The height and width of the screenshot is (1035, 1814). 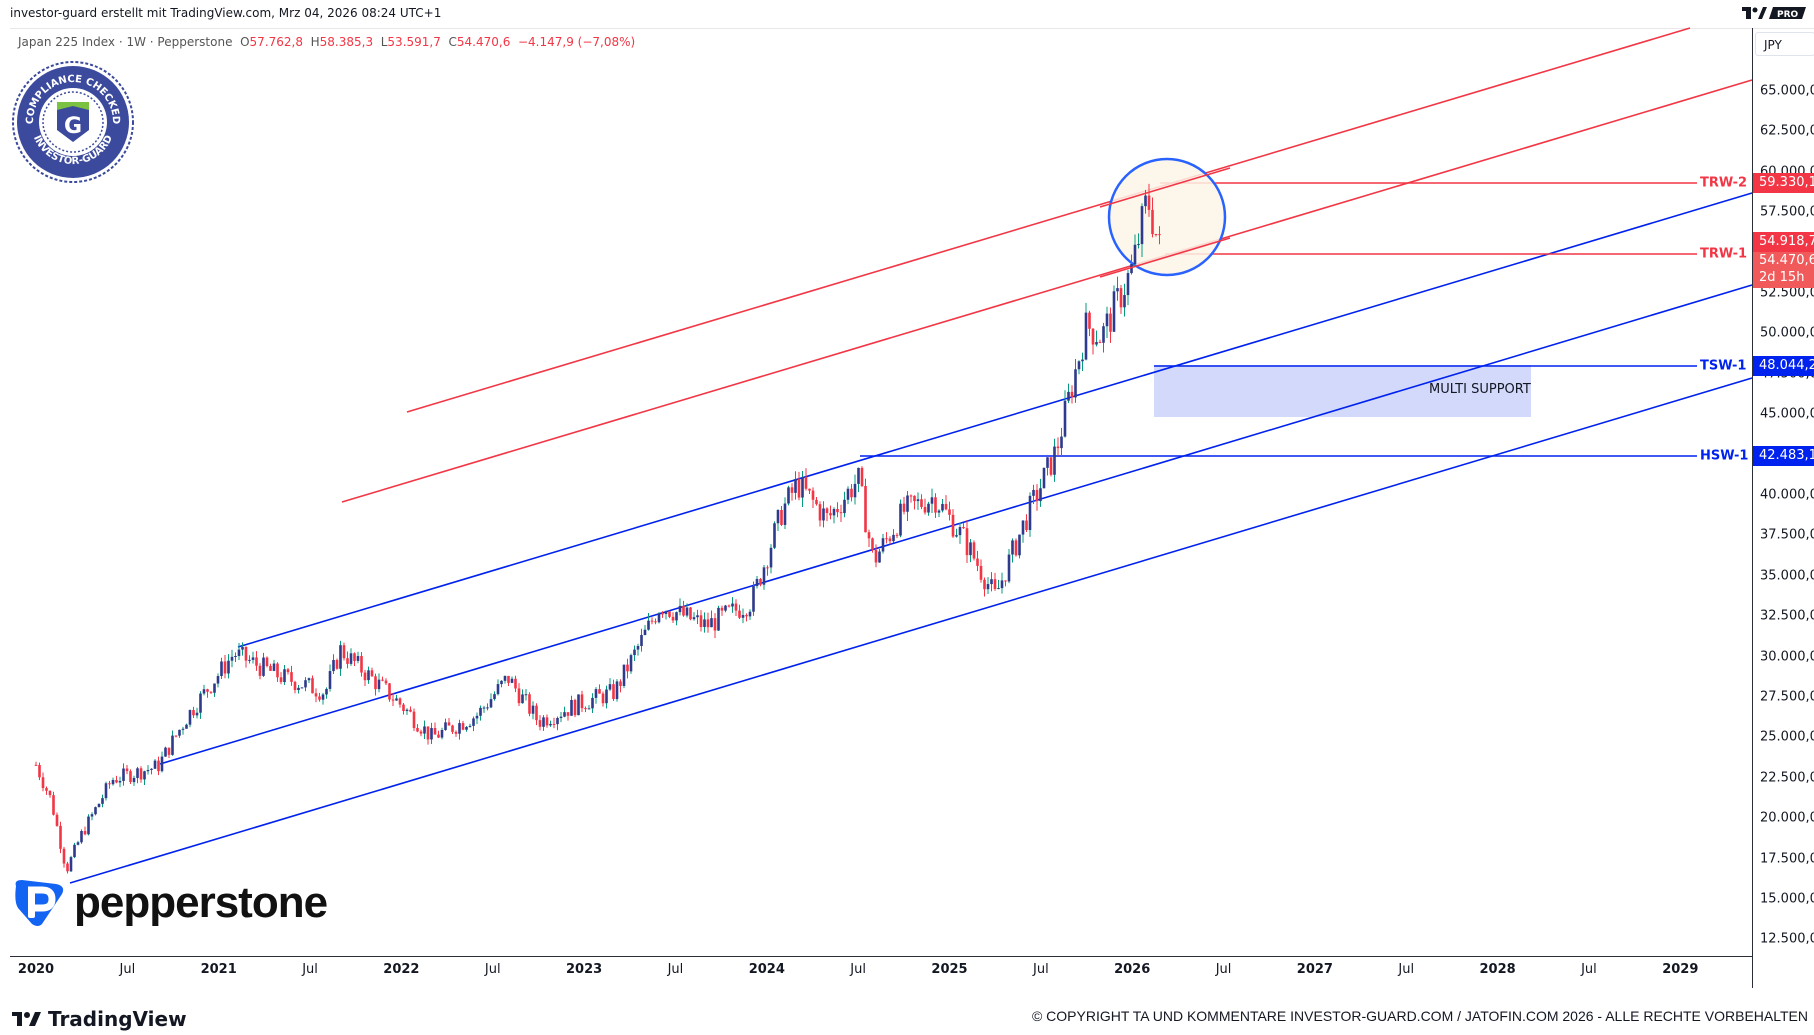 I want to click on time-tick-label: 2023, so click(x=584, y=969).